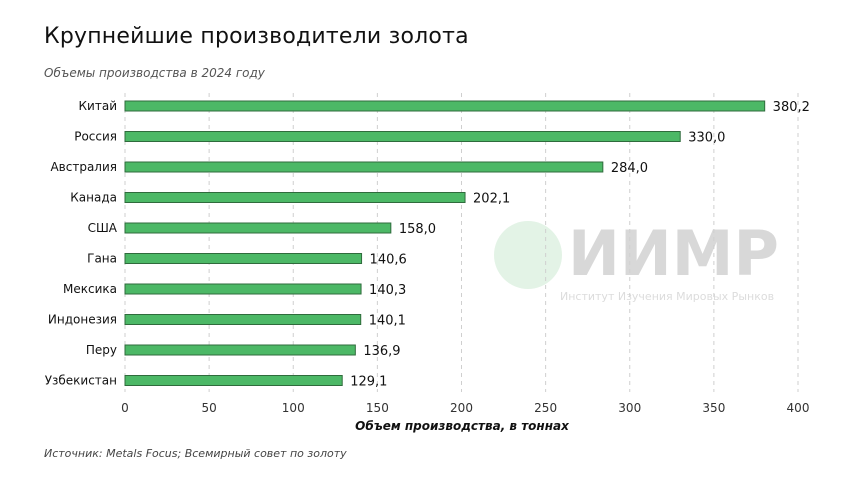  What do you see at coordinates (667, 296) in the screenshot?
I see `watermark-tagline: Институт Изучения Мировых Рынков` at bounding box center [667, 296].